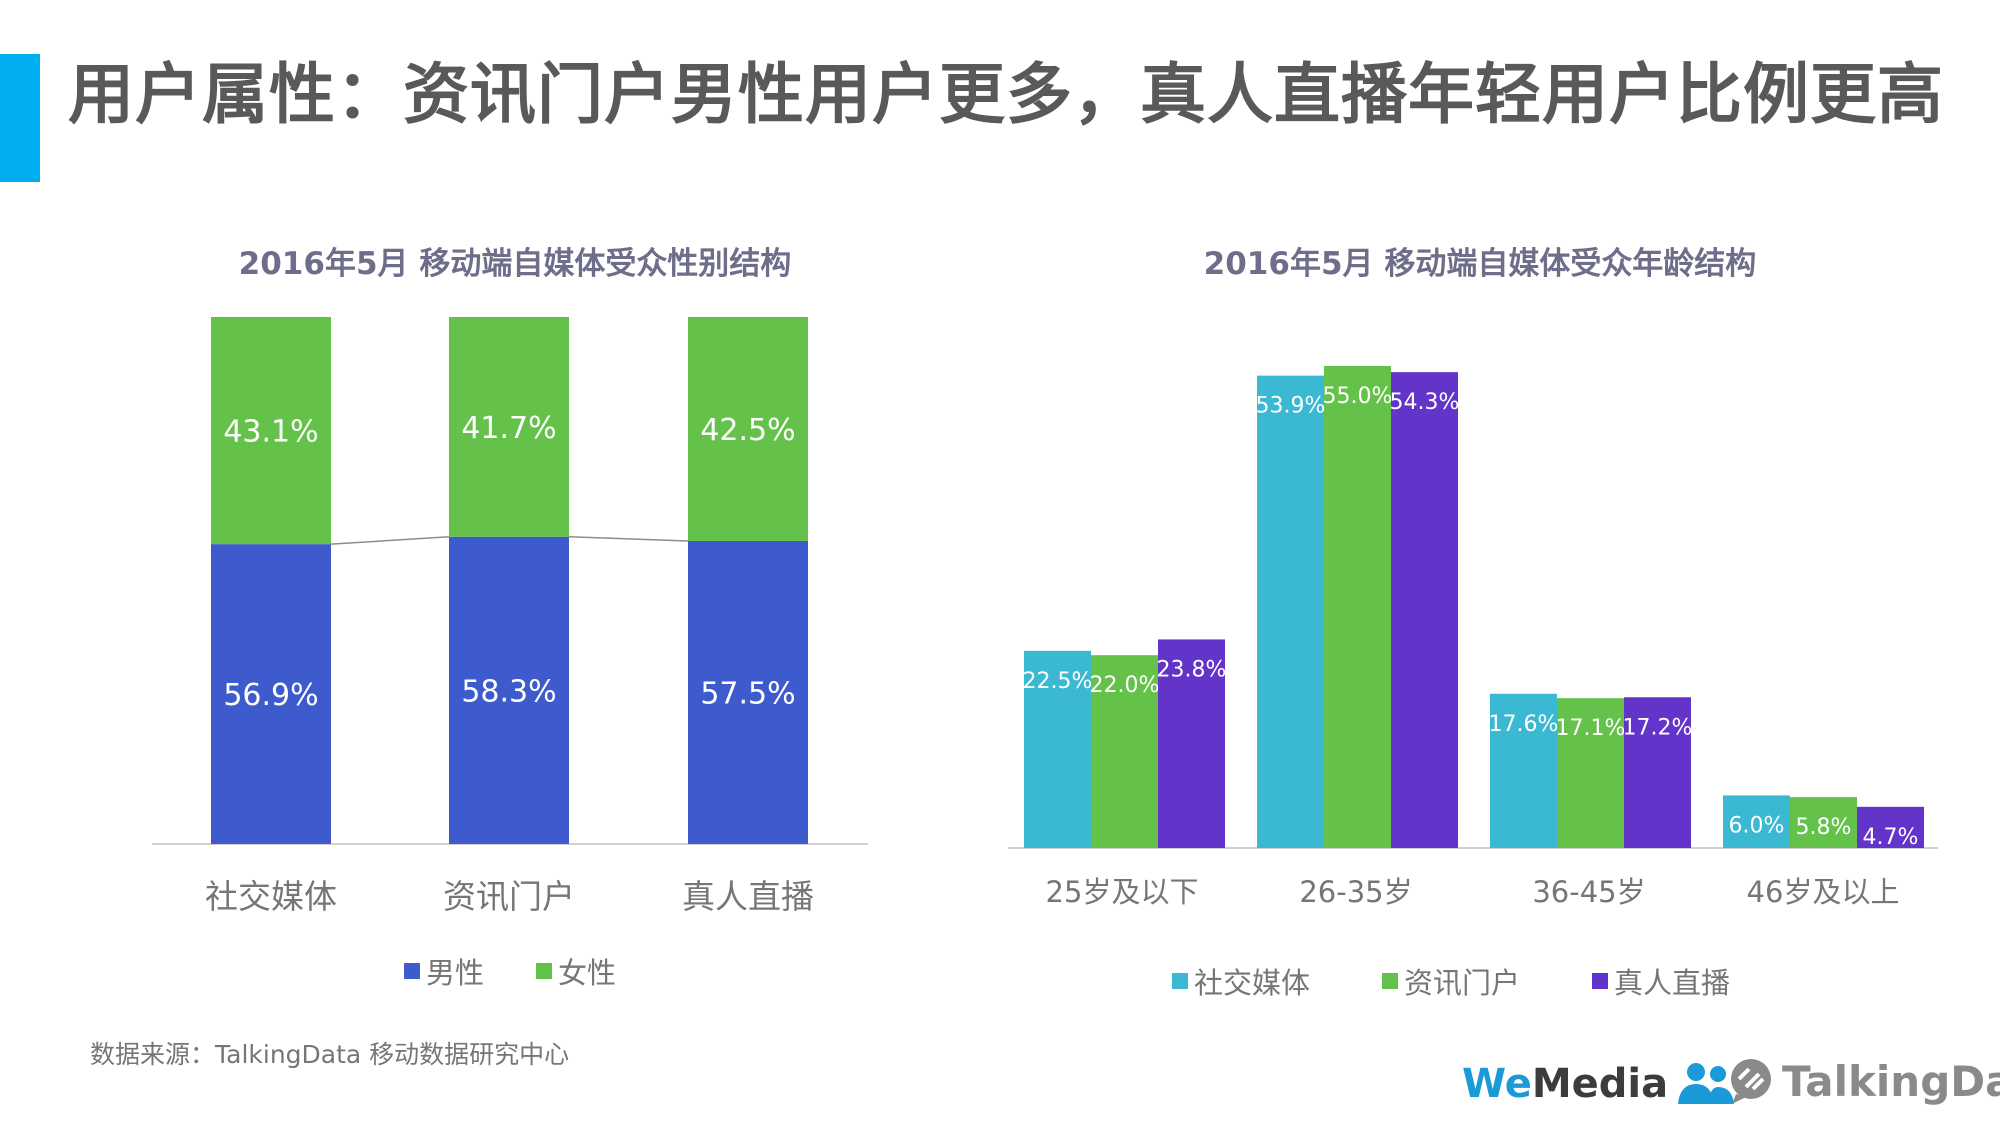 Image resolution: width=2000 pixels, height=1125 pixels. Describe the element at coordinates (1891, 837) in the screenshot. I see `data-label: 4.7%` at that location.